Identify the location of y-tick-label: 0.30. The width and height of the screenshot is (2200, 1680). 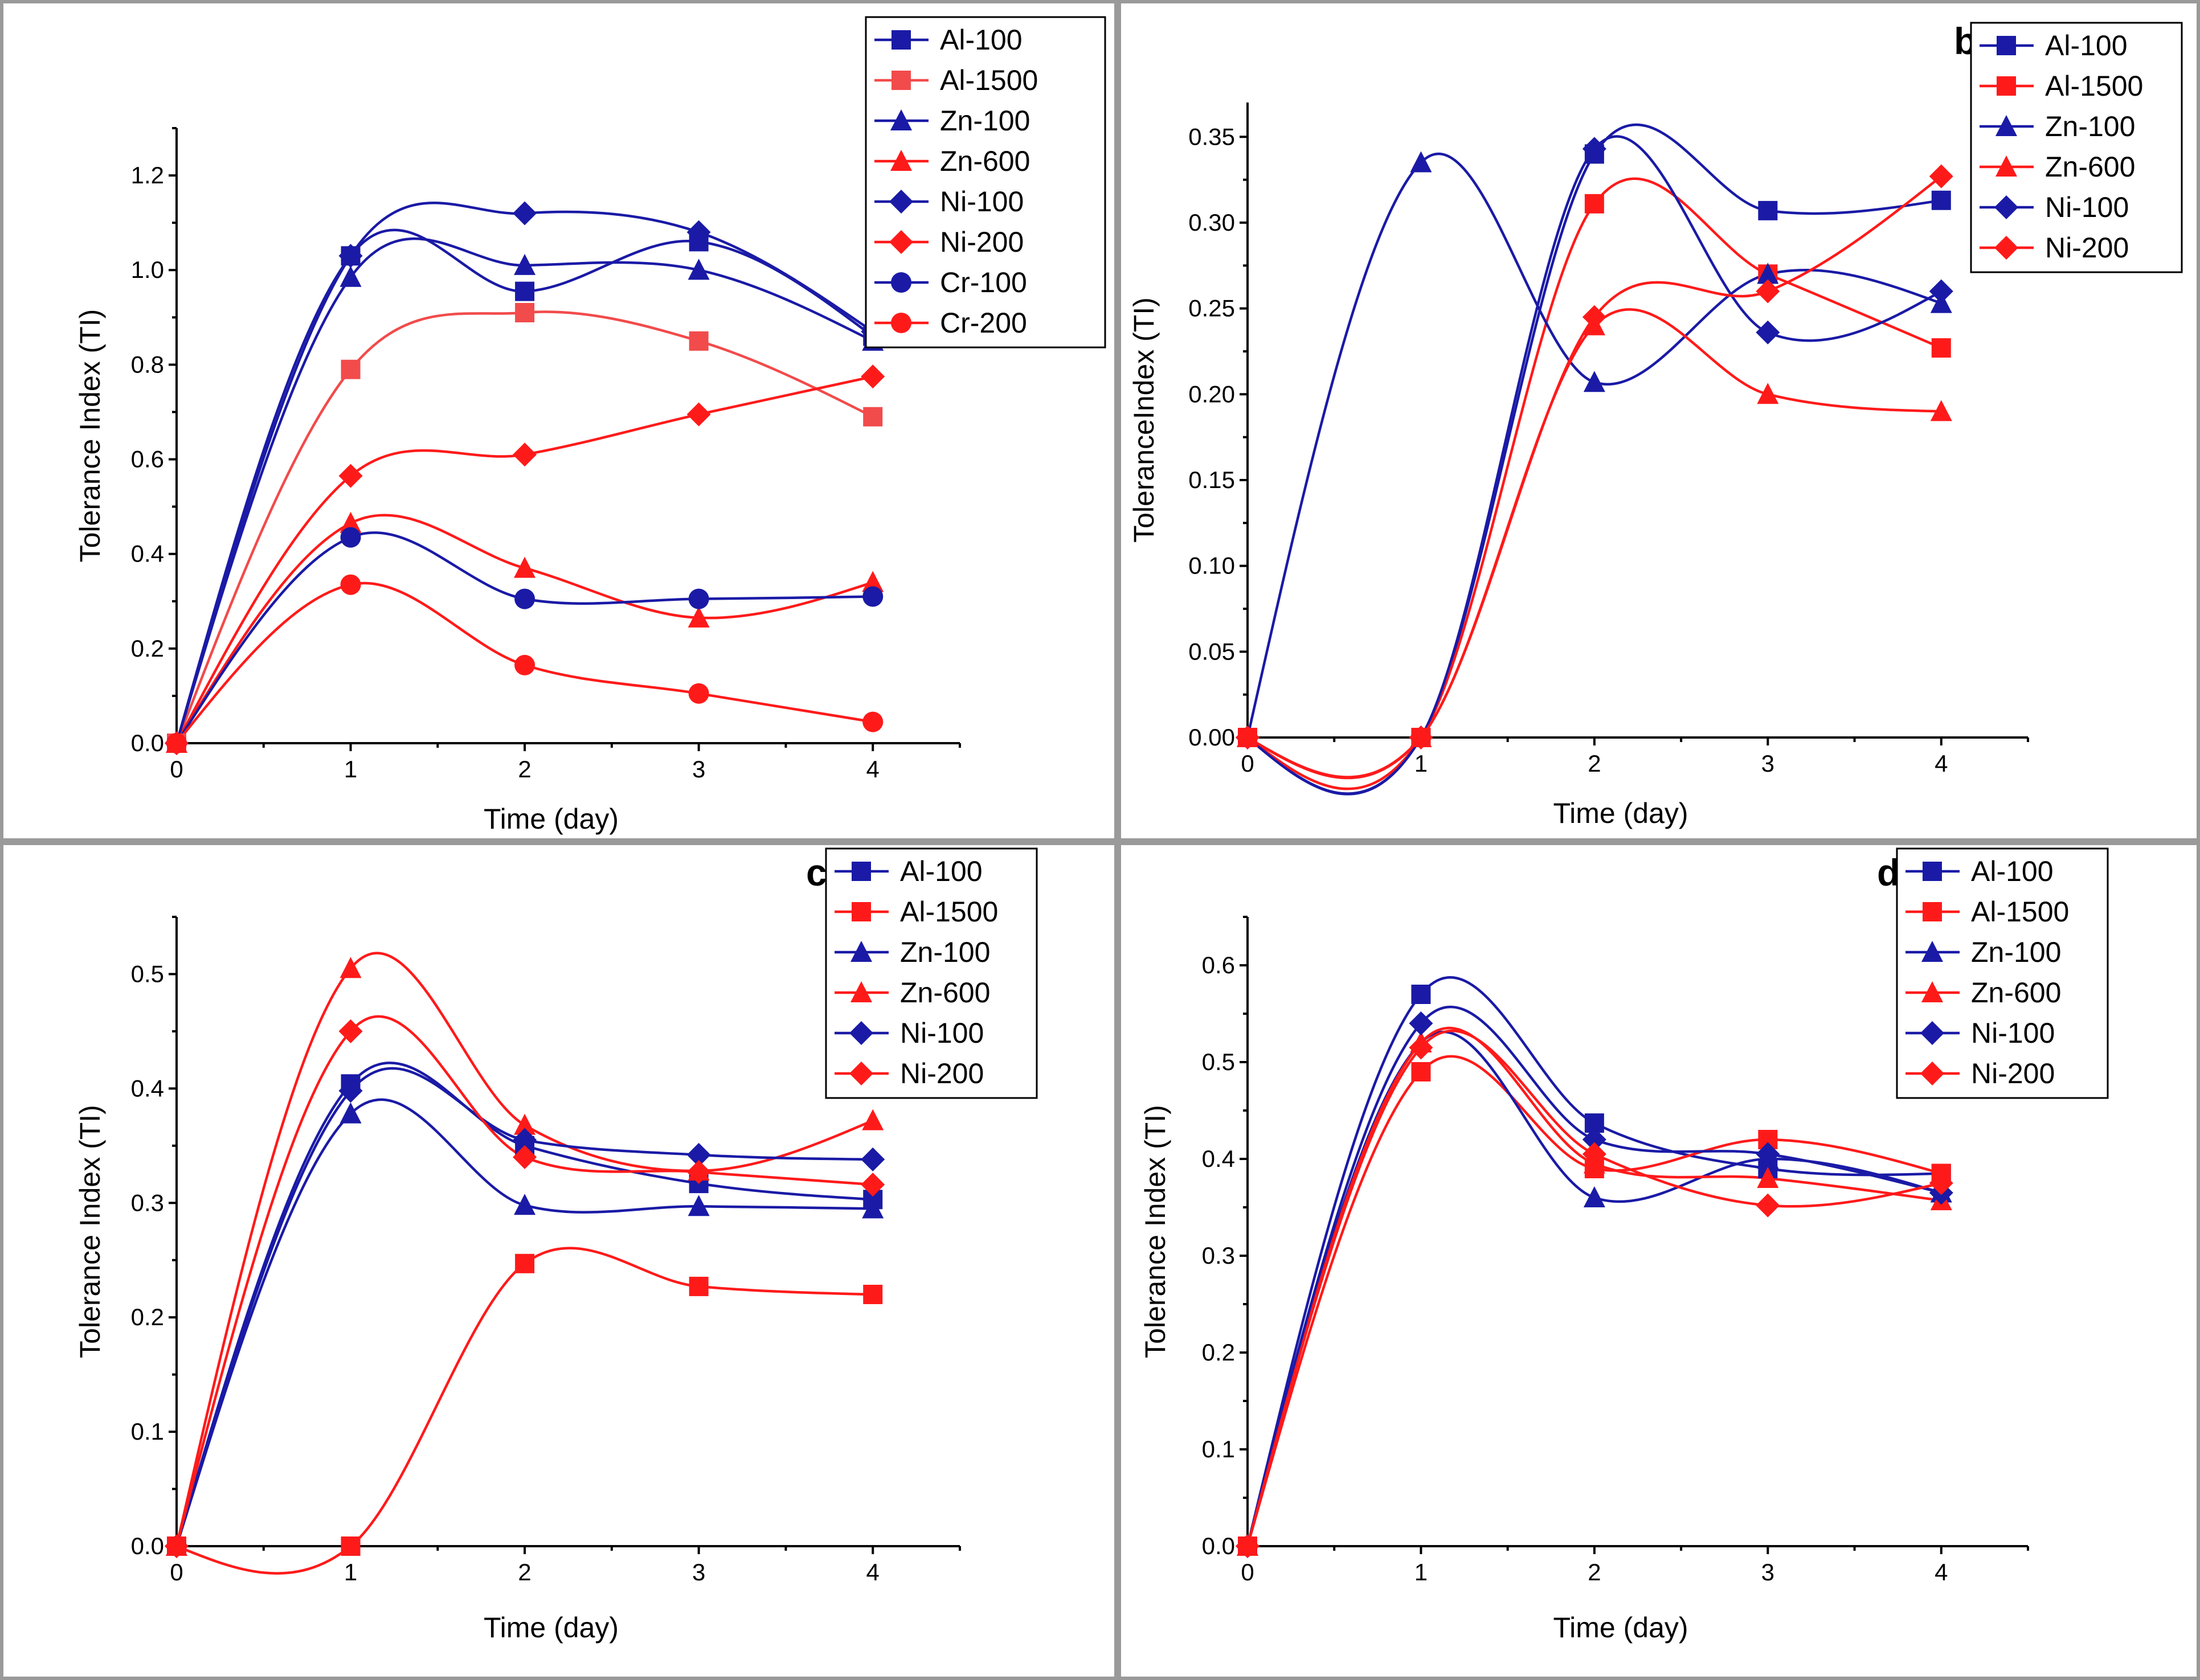
(1211, 222).